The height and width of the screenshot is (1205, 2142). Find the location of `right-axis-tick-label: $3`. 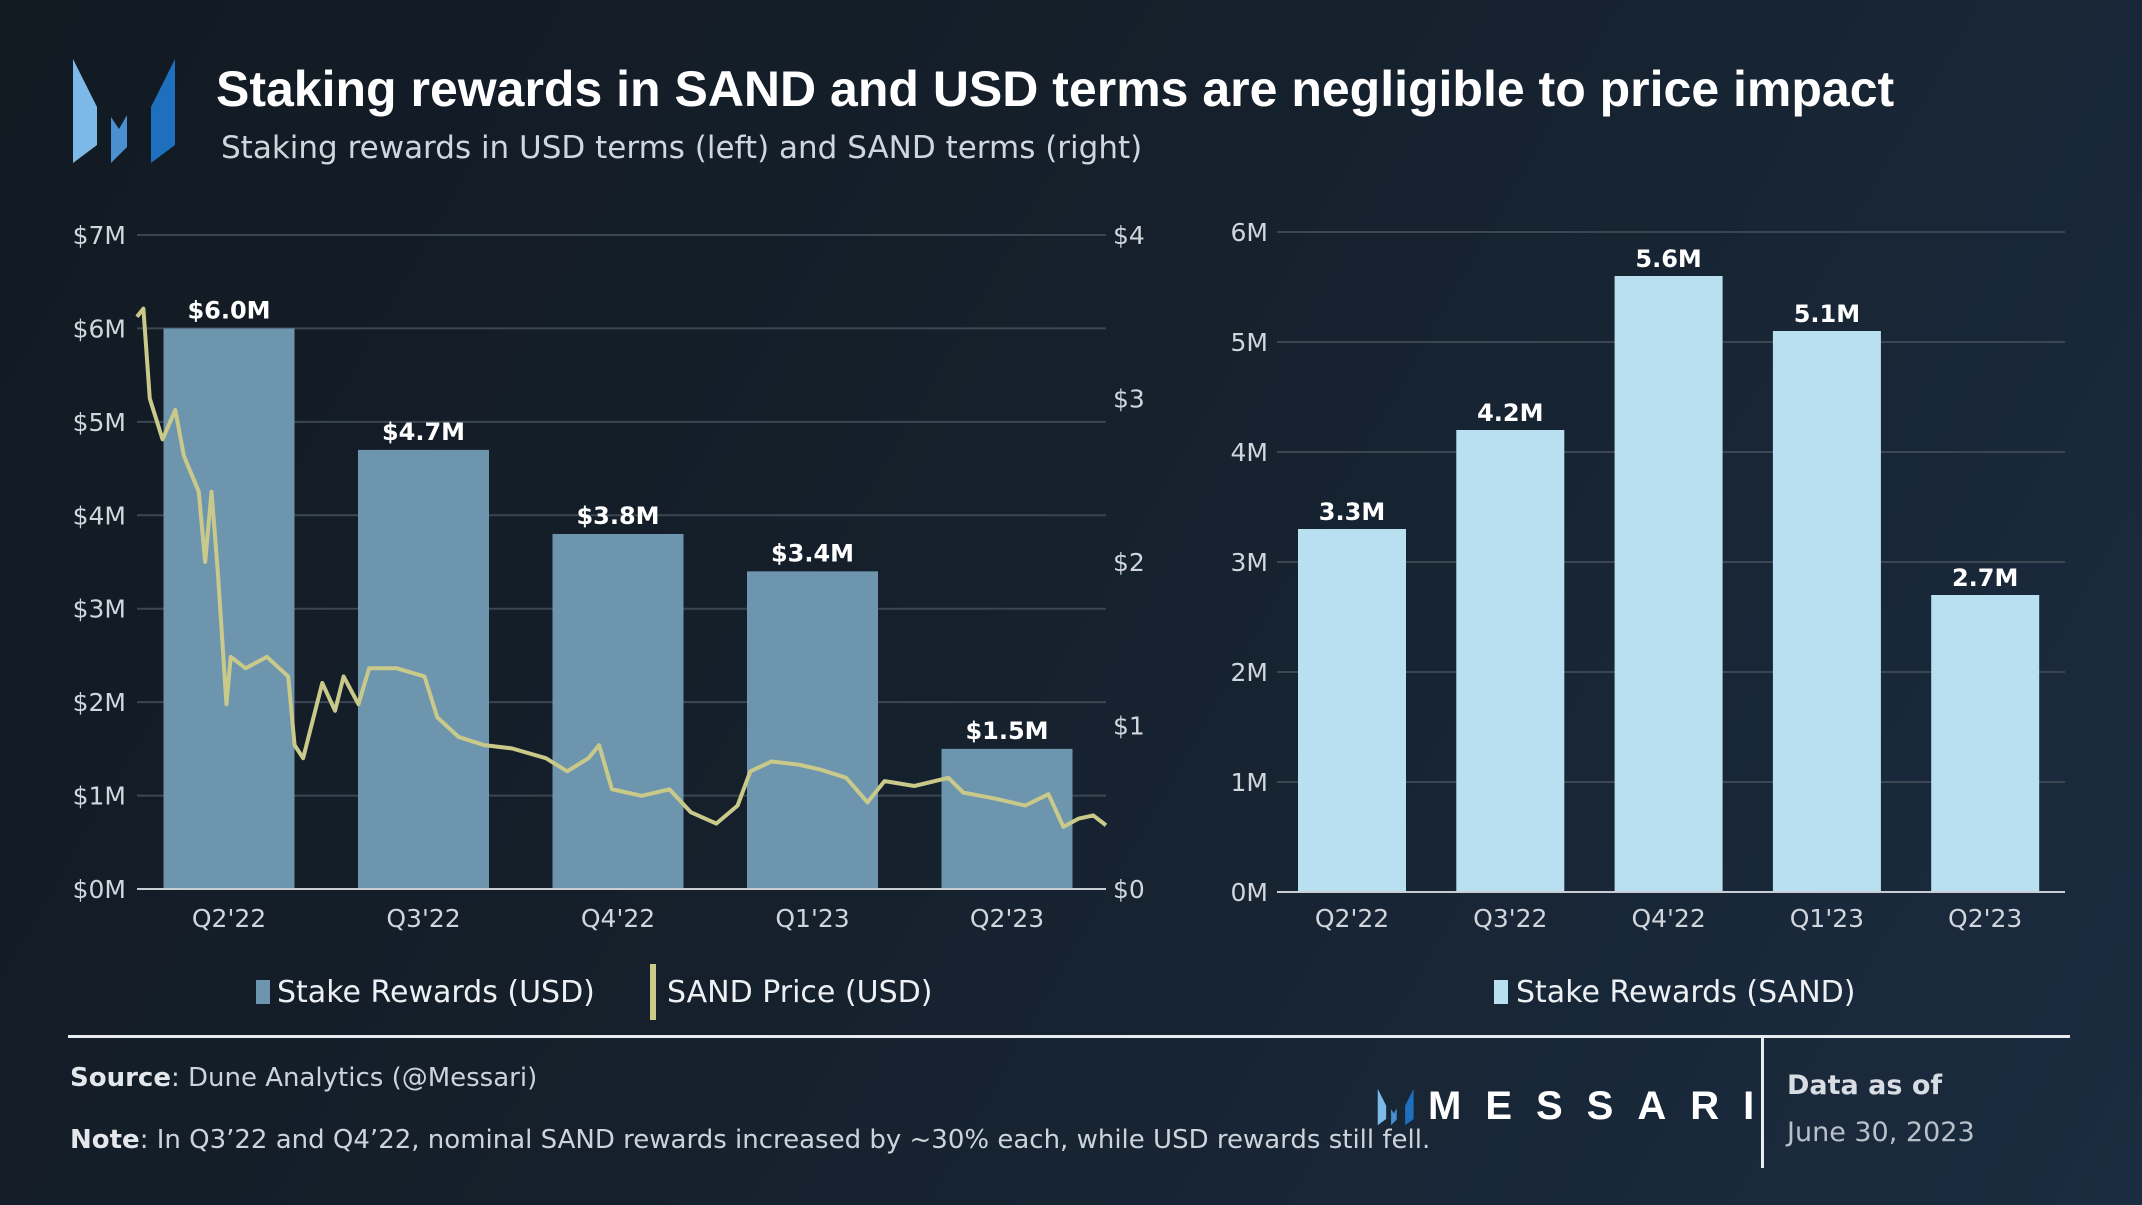

right-axis-tick-label: $3 is located at coordinates (1129, 399).